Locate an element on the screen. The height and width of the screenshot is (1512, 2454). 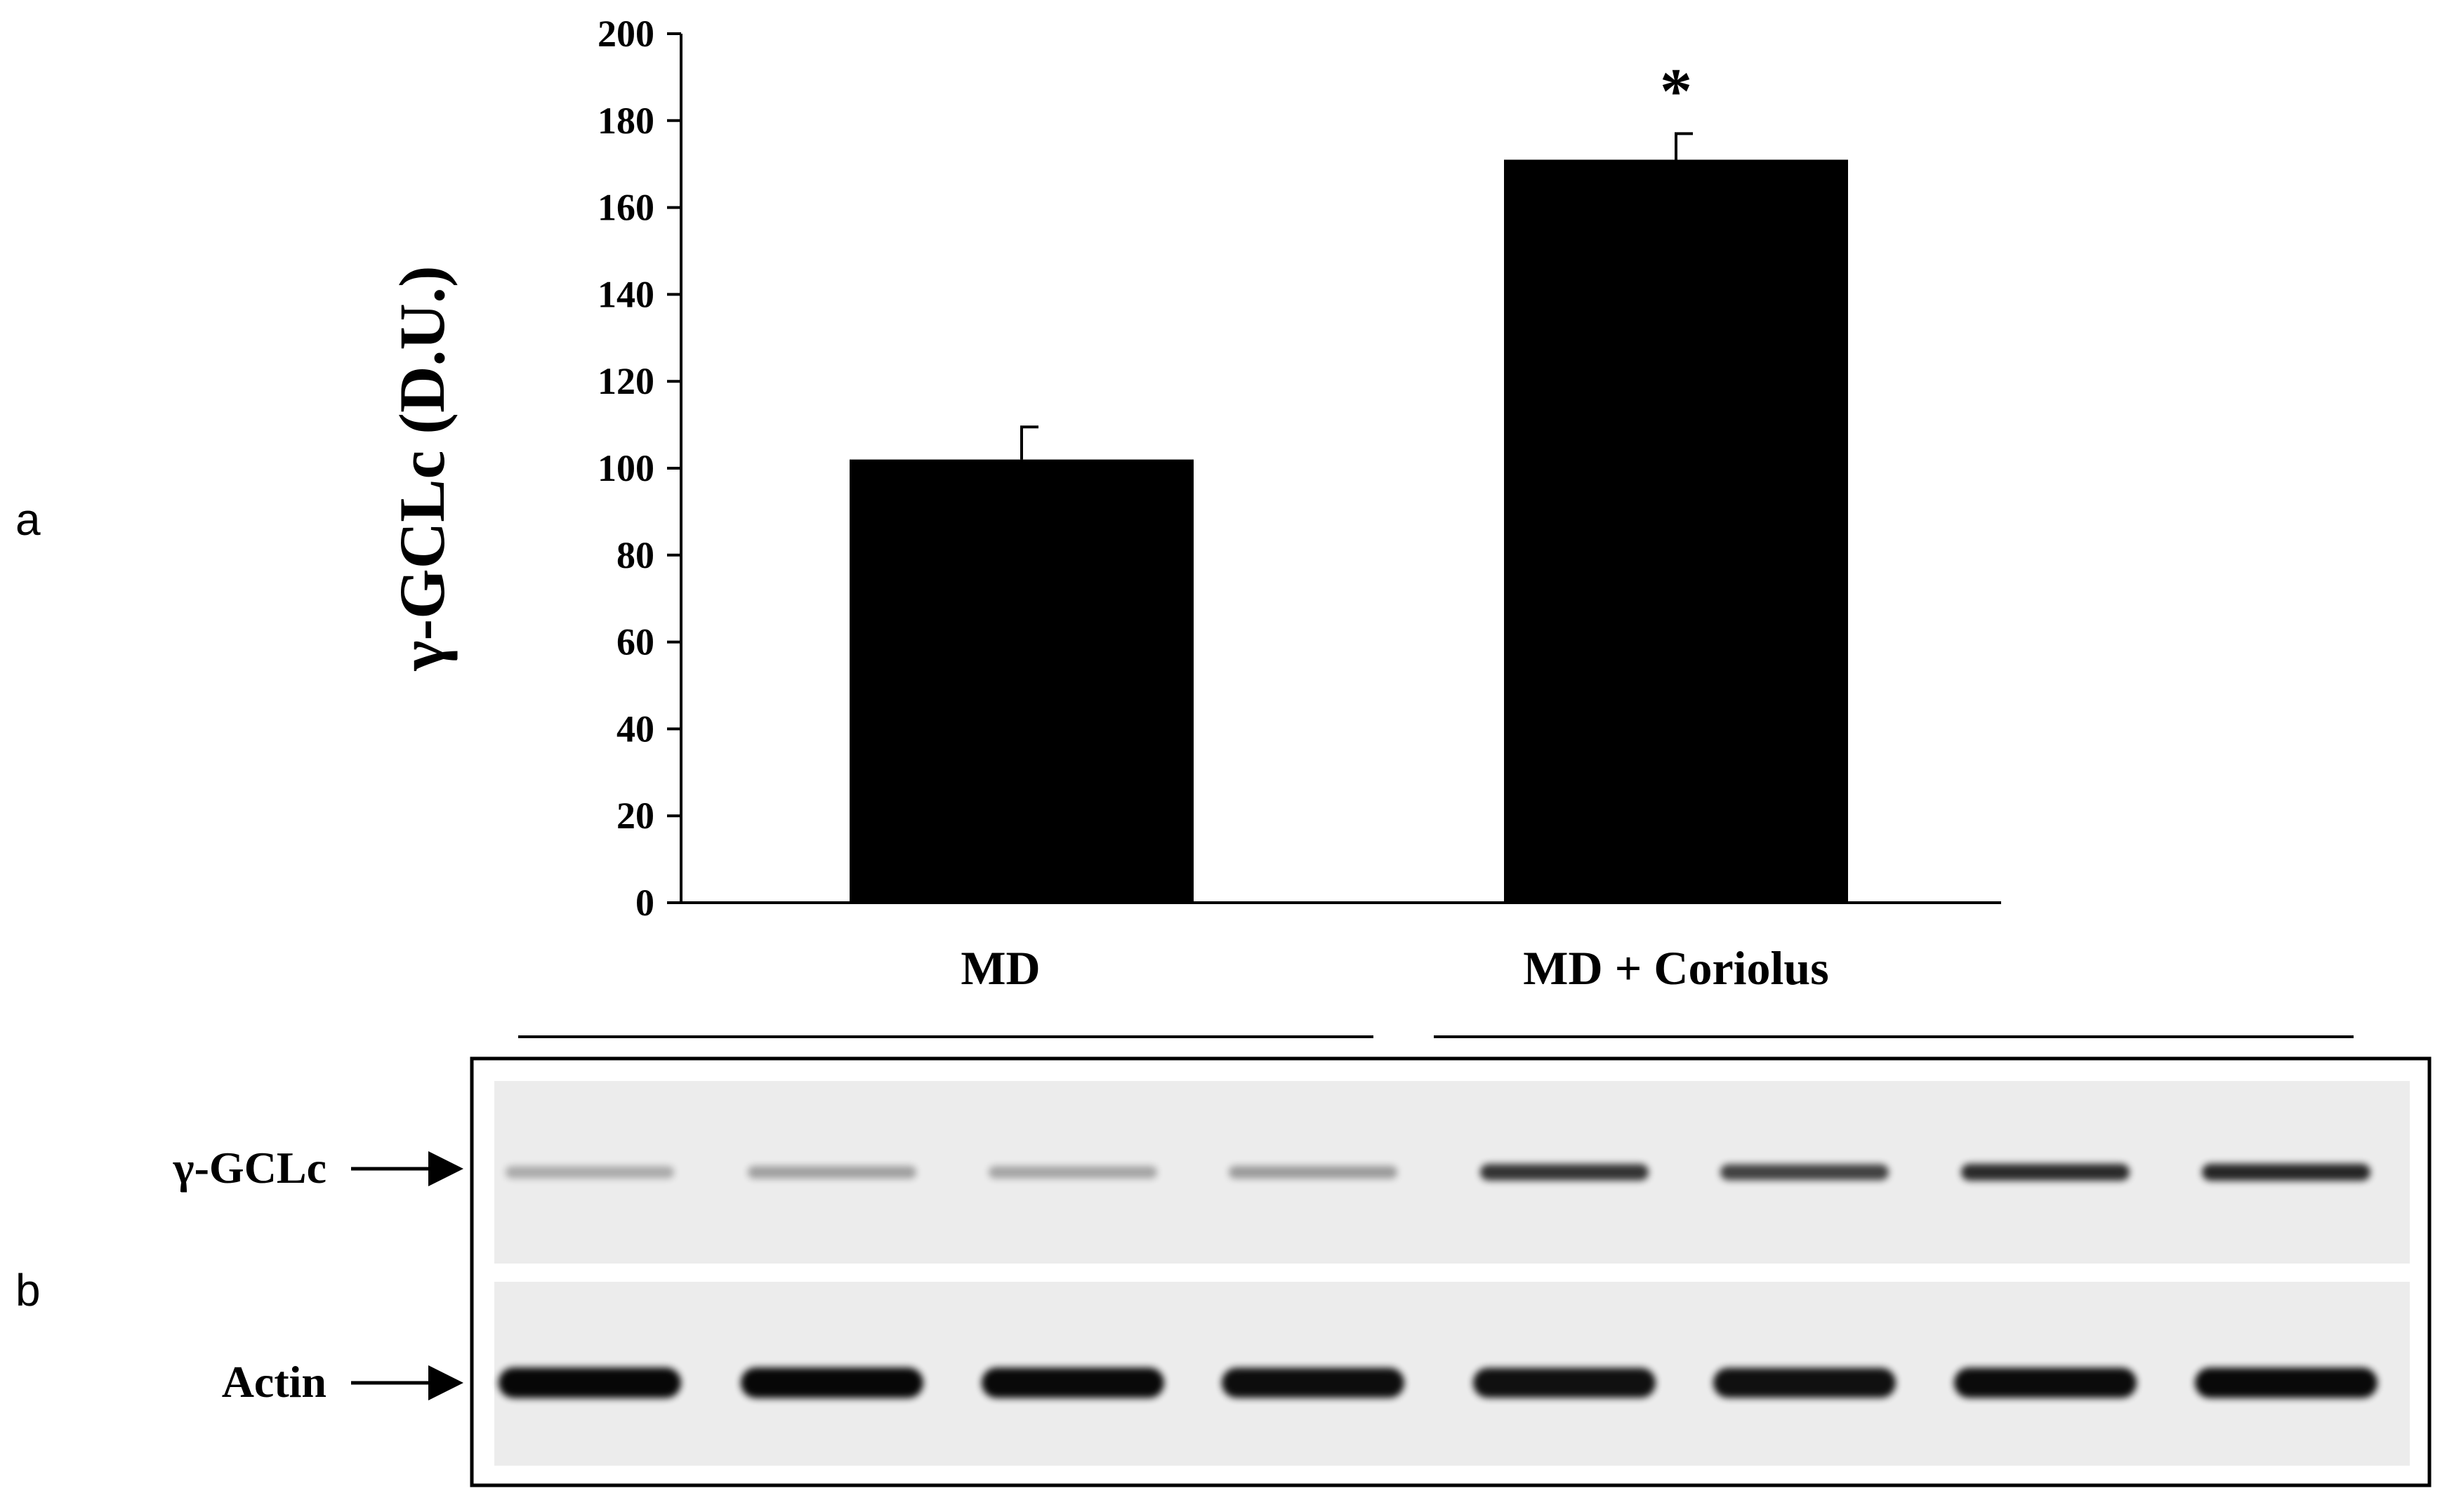
significance-mark: * is located at coordinates (1676, 90).